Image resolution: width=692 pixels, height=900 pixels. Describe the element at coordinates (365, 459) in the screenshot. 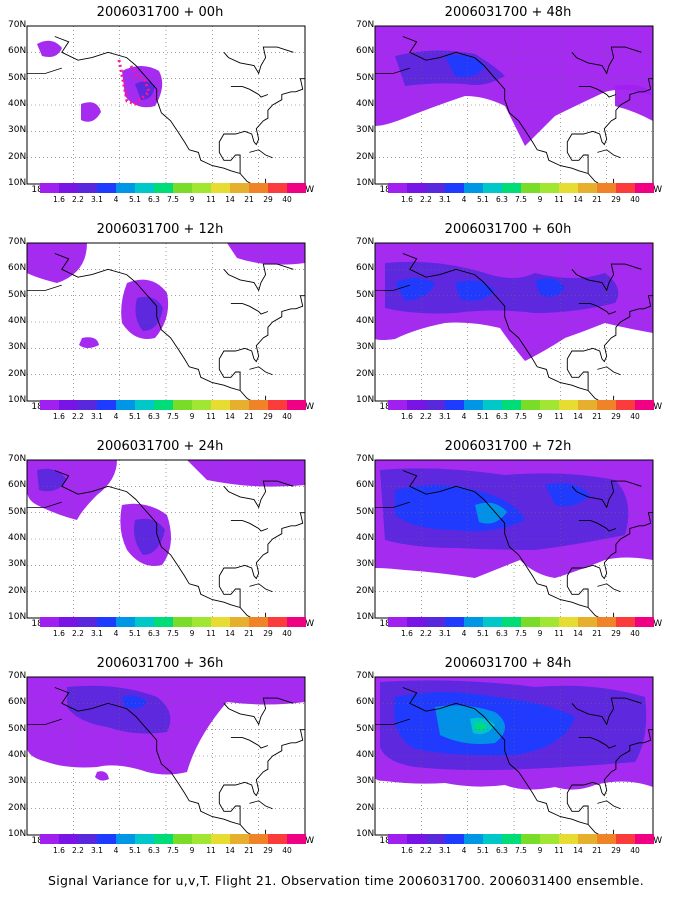

I see `lat-tick-label: 70N` at that location.